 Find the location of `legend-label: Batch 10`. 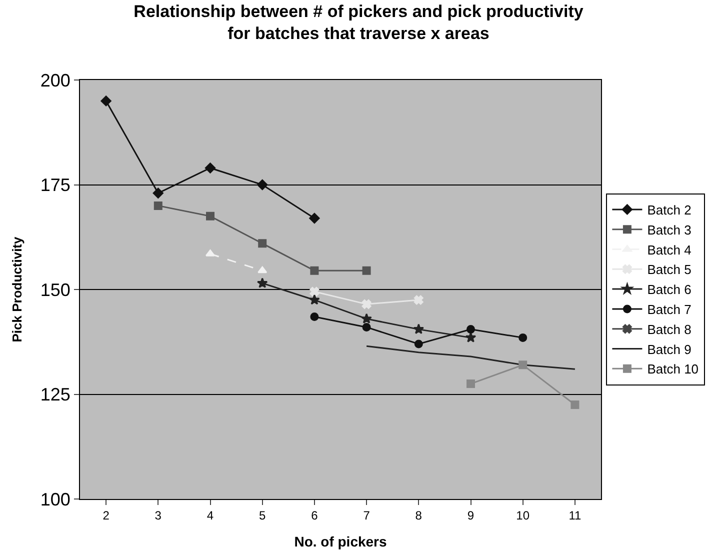

legend-label: Batch 10 is located at coordinates (673, 369).